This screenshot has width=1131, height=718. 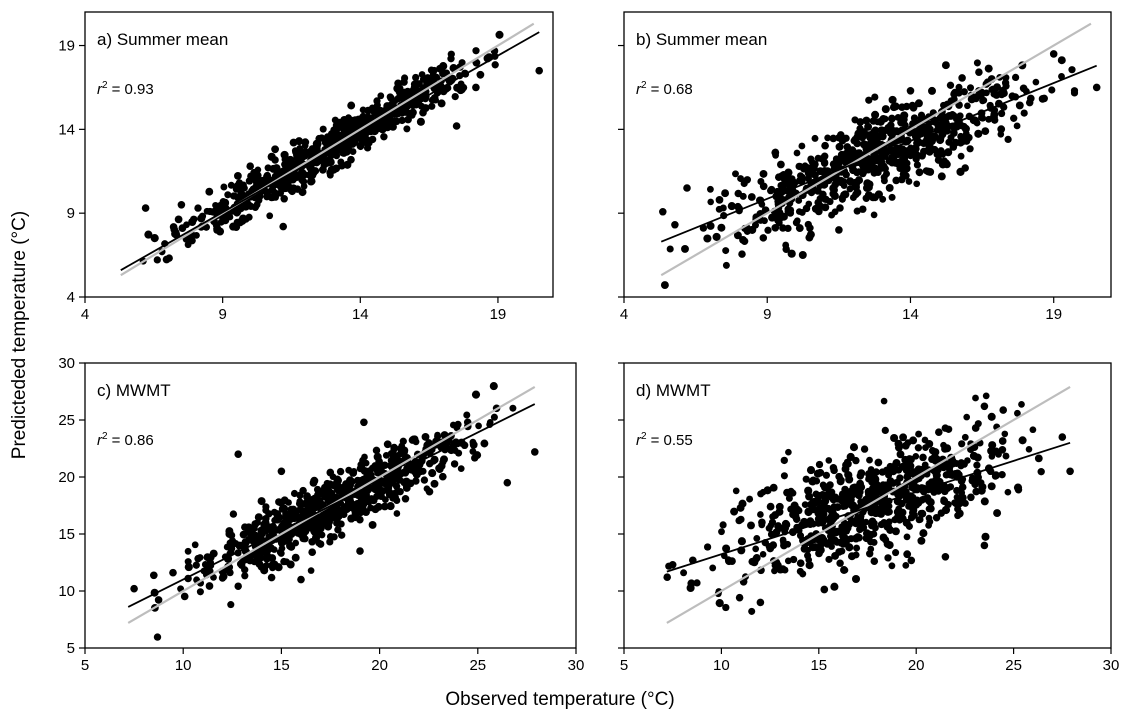 What do you see at coordinates (644, 436) in the screenshot?
I see `r-exponent: 2` at bounding box center [644, 436].